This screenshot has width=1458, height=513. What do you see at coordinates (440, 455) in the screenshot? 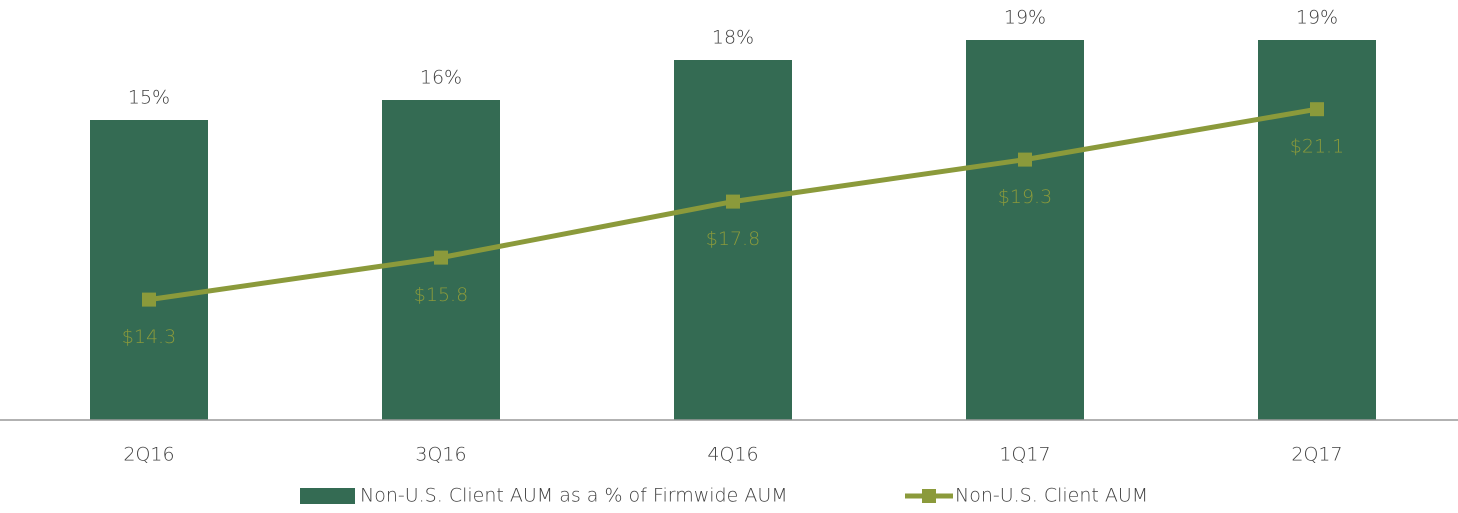
I see `x-tick-label: 3Q16` at bounding box center [440, 455].